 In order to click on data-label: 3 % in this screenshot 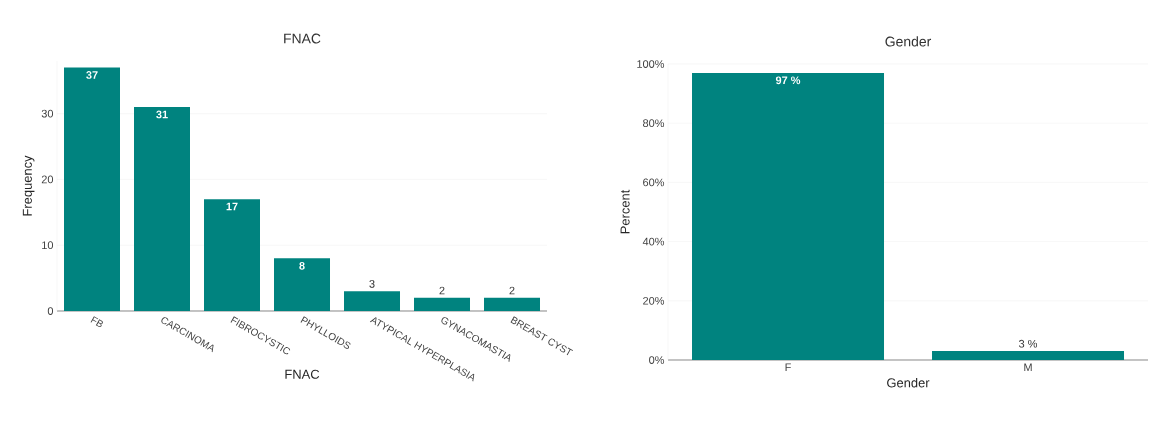, I will do `click(1028, 343)`.